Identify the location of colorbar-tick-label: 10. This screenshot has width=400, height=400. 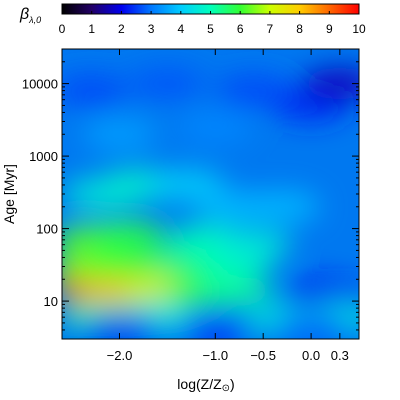
(359, 29).